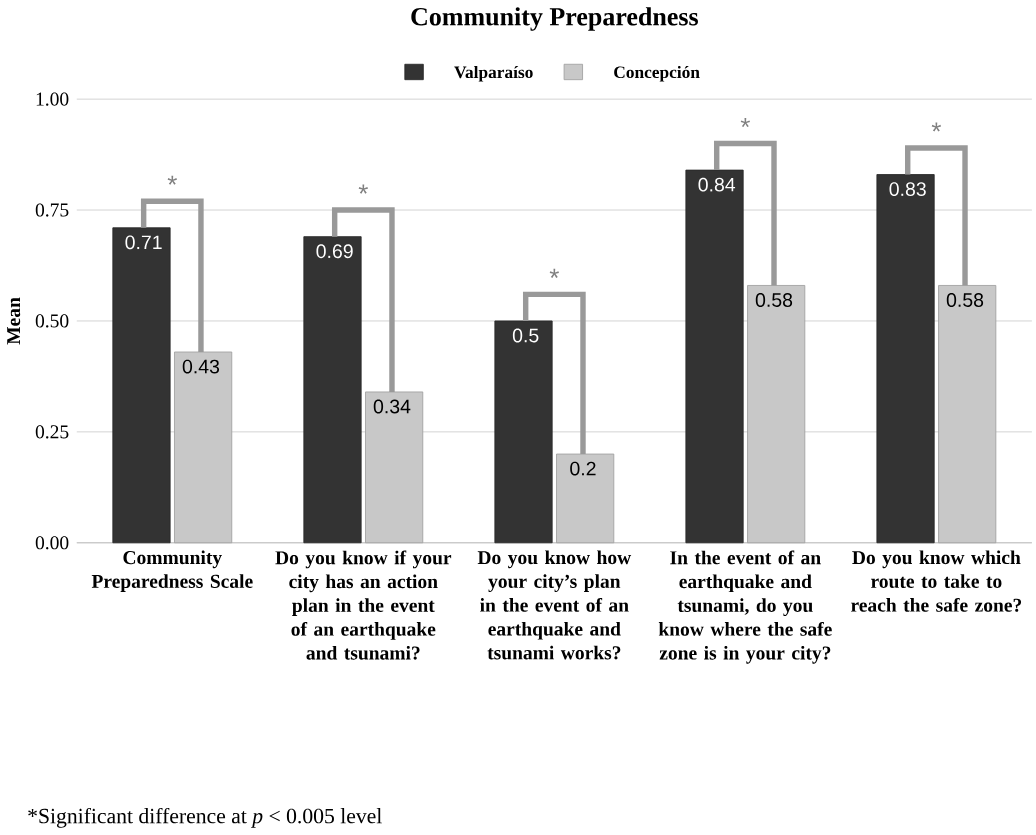  Describe the element at coordinates (52, 99) in the screenshot. I see `y-tick-label: 1.00` at that location.